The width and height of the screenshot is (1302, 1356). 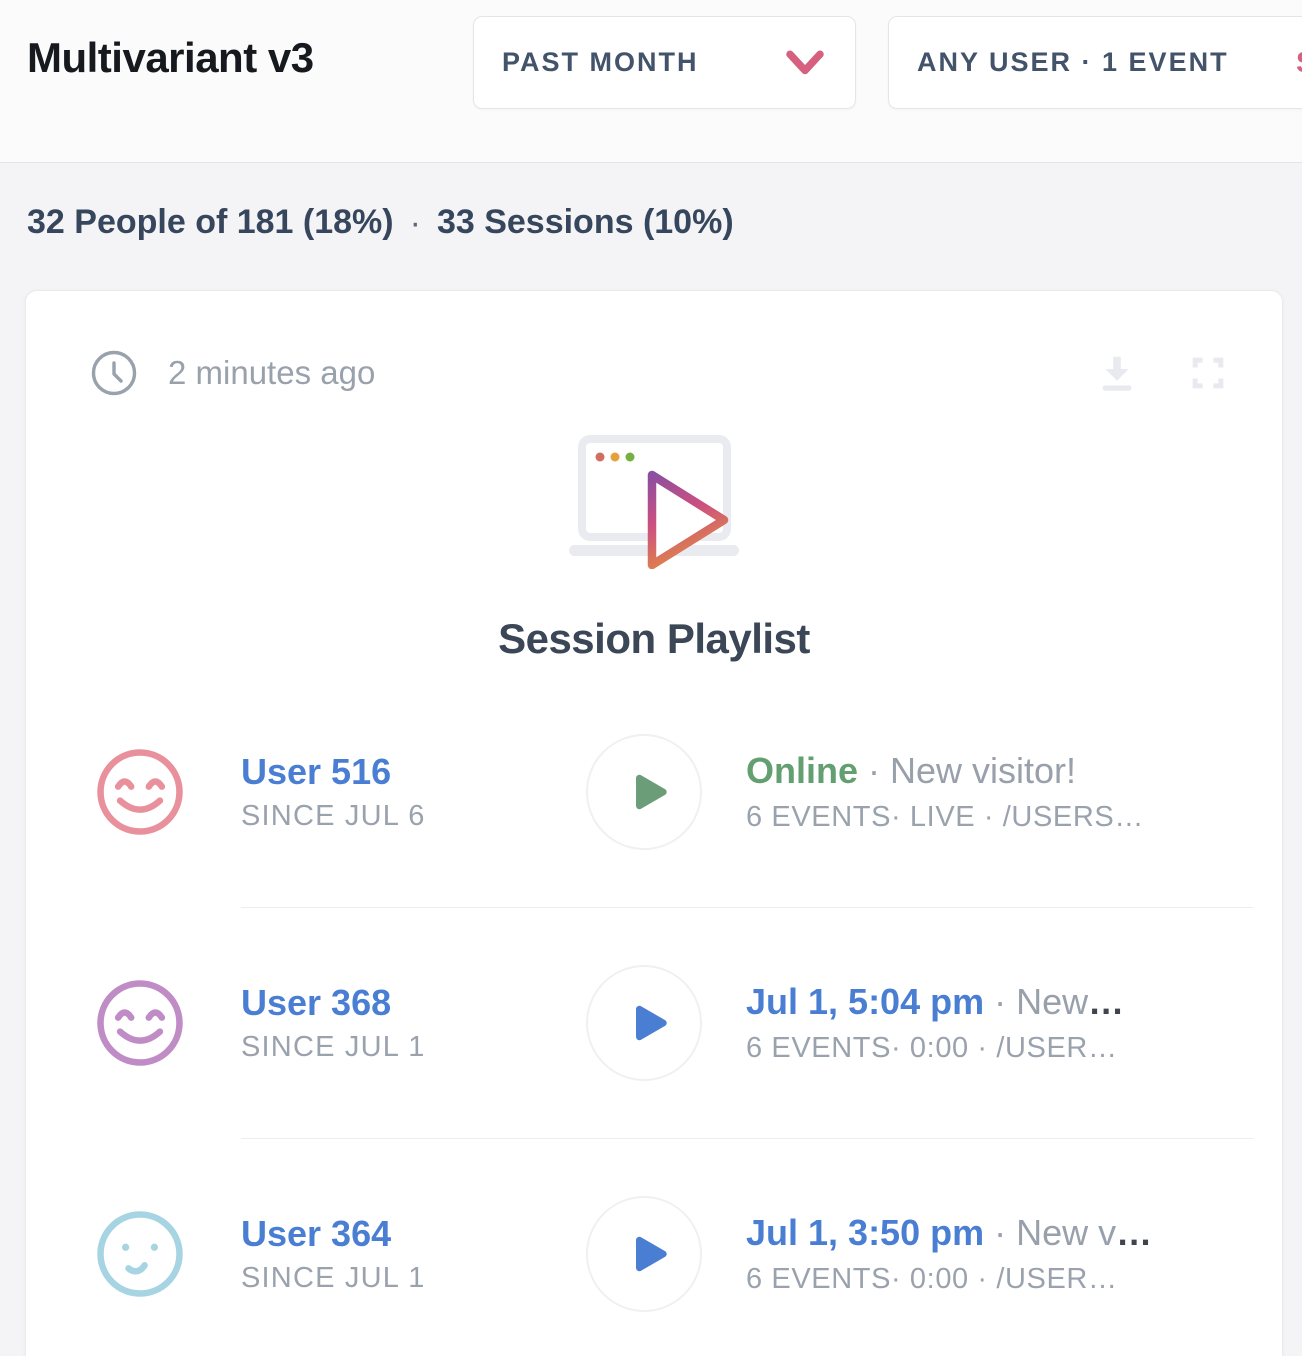 I want to click on user-since: SINCE JUL 6, so click(x=333, y=816).